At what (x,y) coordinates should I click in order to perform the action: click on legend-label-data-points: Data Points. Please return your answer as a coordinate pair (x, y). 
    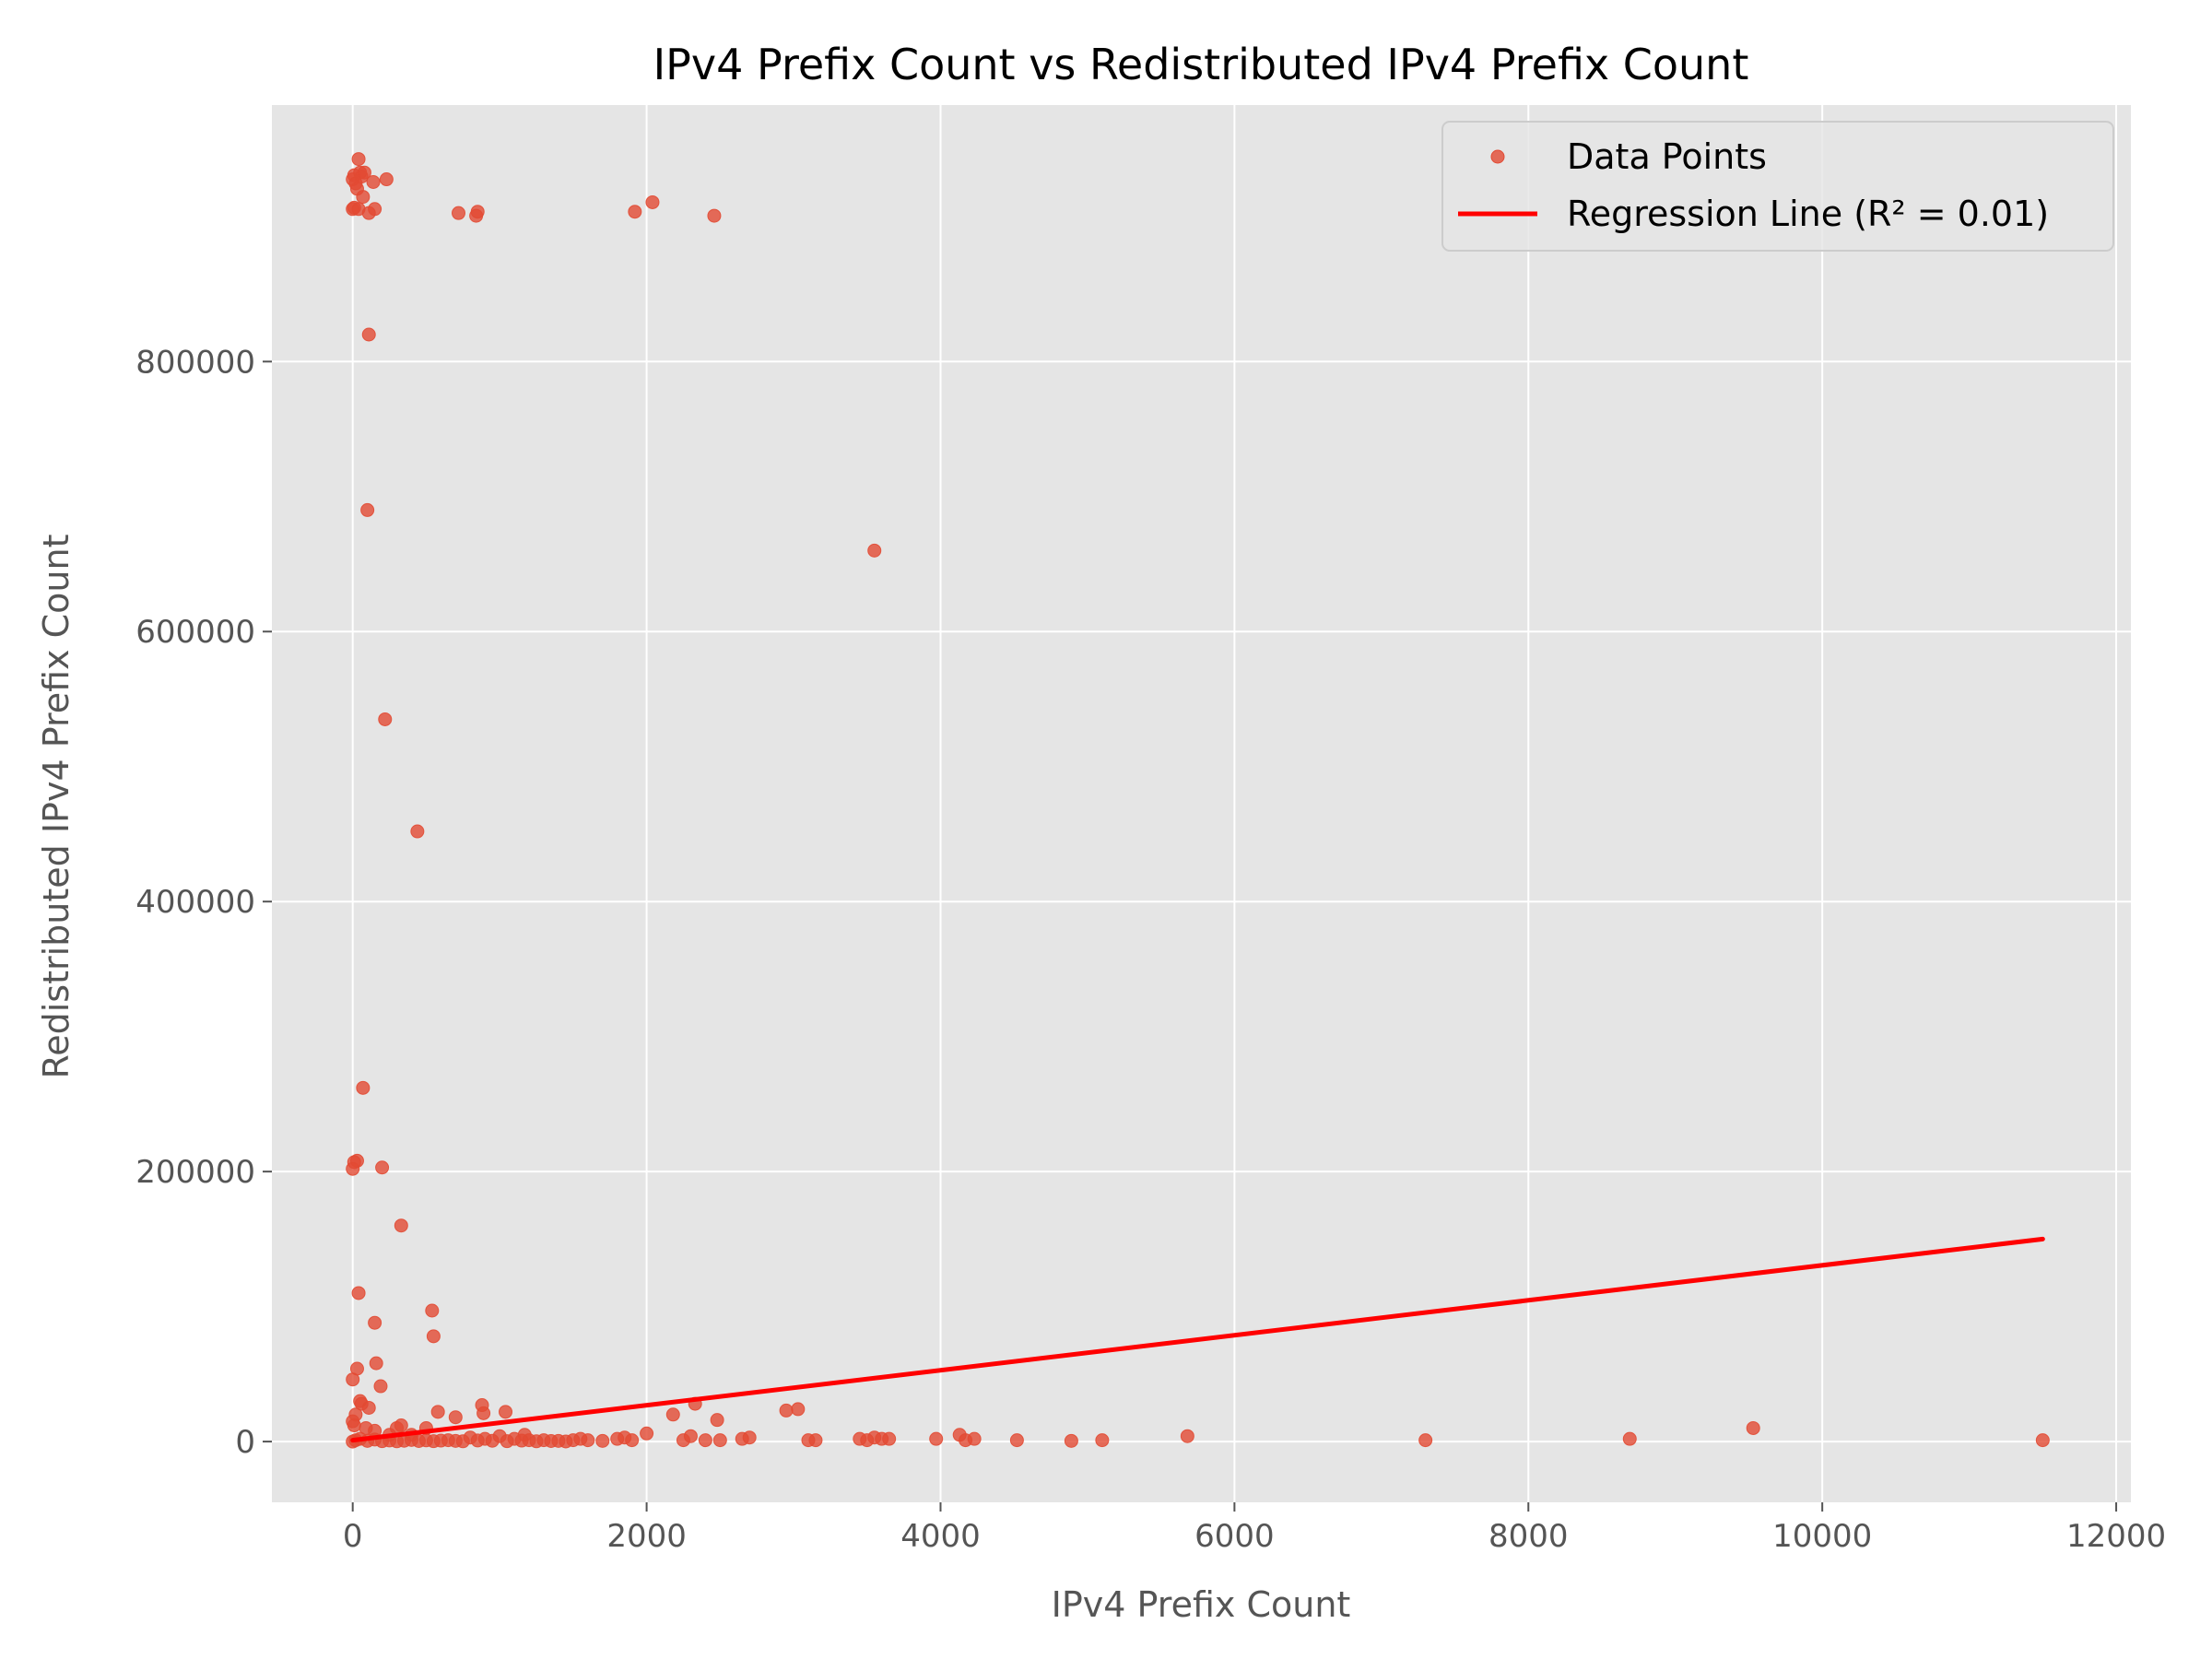
    Looking at the image, I should click on (1667, 156).